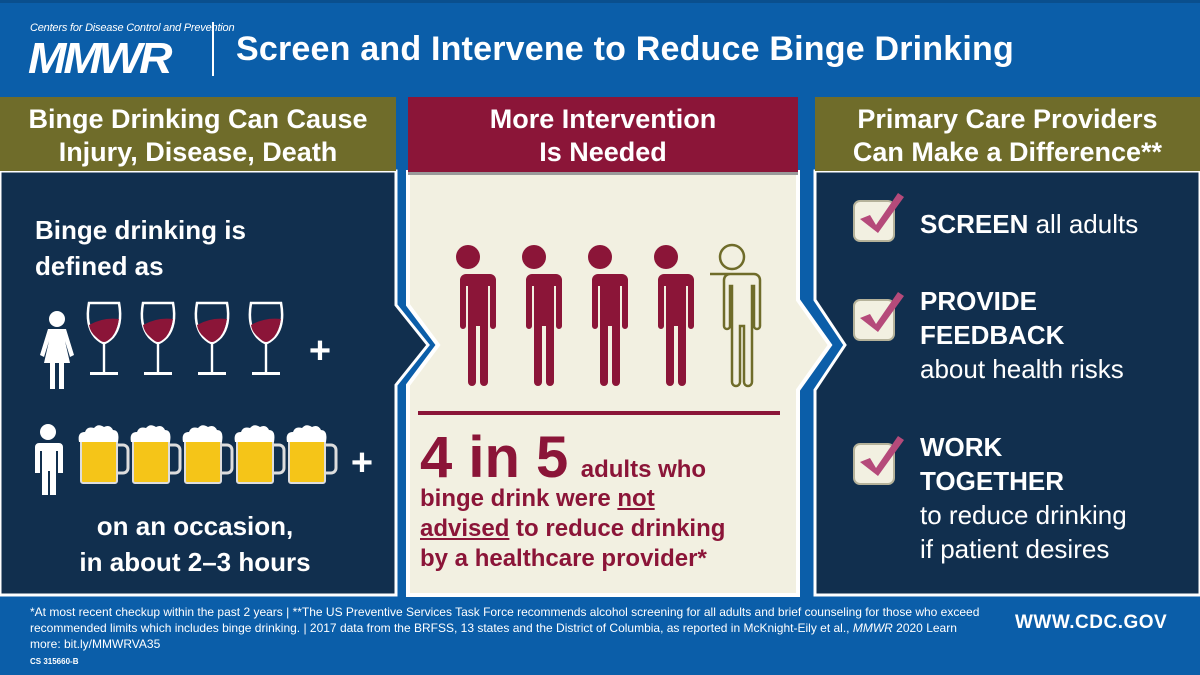 This screenshot has width=1200, height=675. Describe the element at coordinates (1023, 515) in the screenshot. I see `action-text: to reduce drinking` at that location.